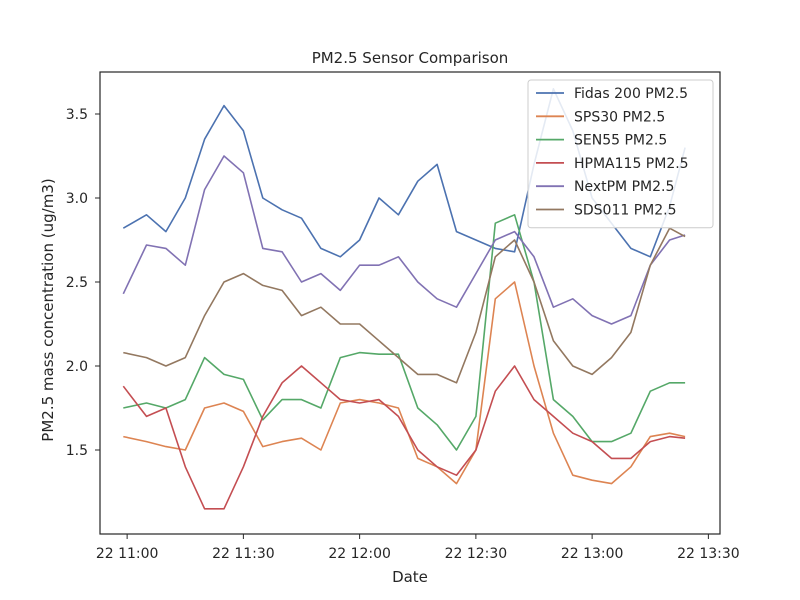  What do you see at coordinates (624, 187) in the screenshot?
I see `legend-label-4: NextPM PM2.5` at bounding box center [624, 187].